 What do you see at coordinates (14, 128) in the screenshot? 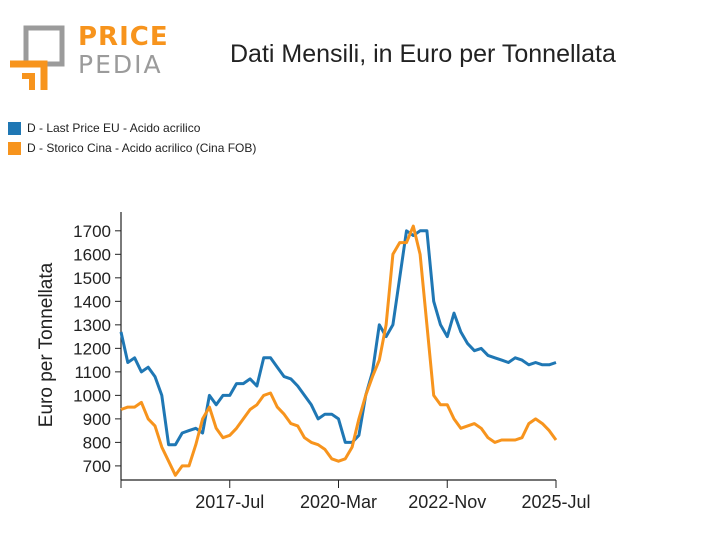
I see `legend-swatch-eu` at bounding box center [14, 128].